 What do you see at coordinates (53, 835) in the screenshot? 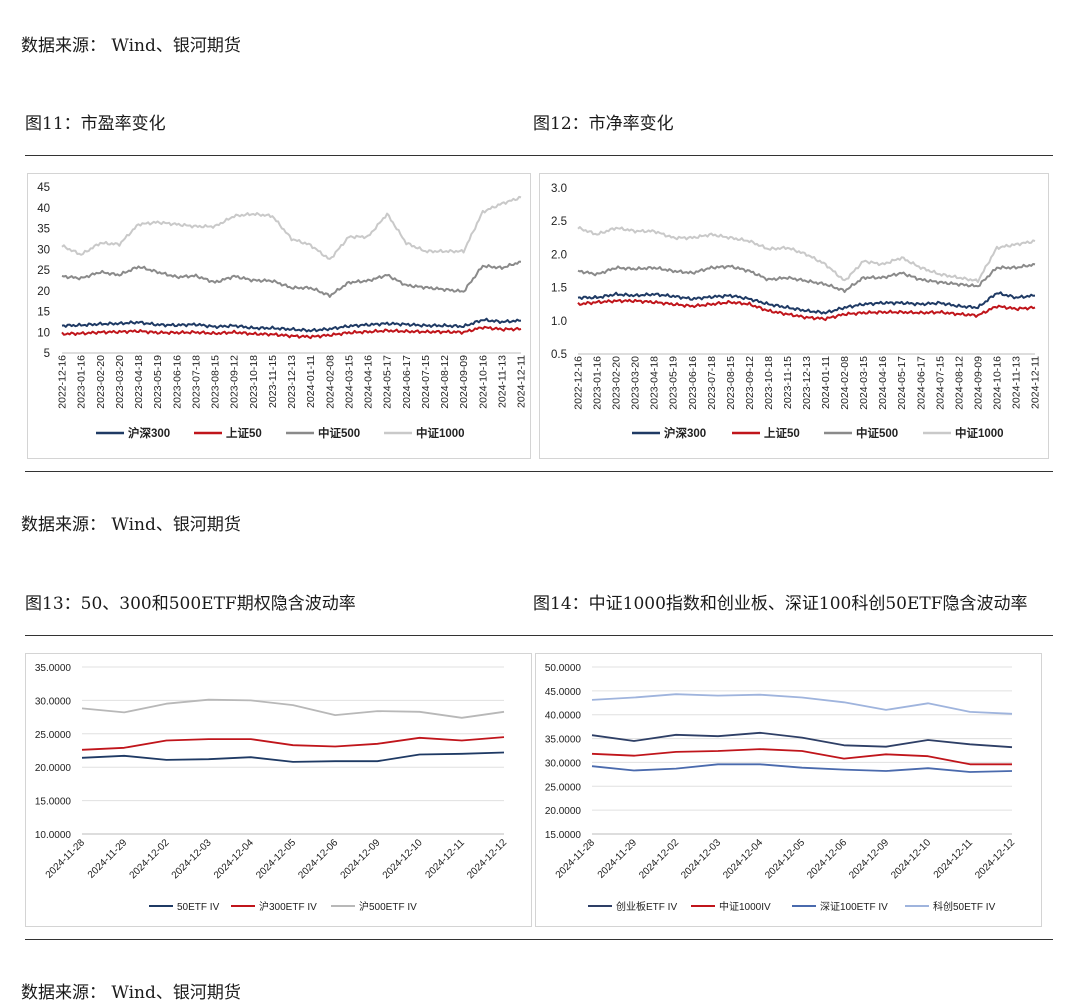
I see `y-tick-label: 10.0000` at bounding box center [53, 835].